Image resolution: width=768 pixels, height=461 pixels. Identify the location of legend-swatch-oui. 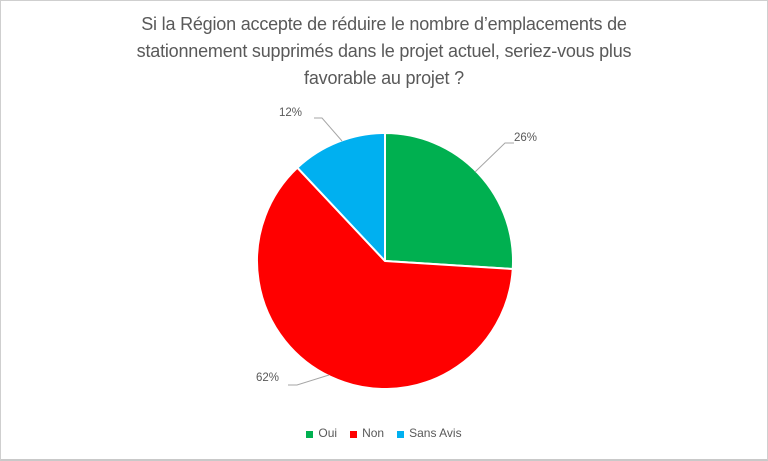
(310, 434).